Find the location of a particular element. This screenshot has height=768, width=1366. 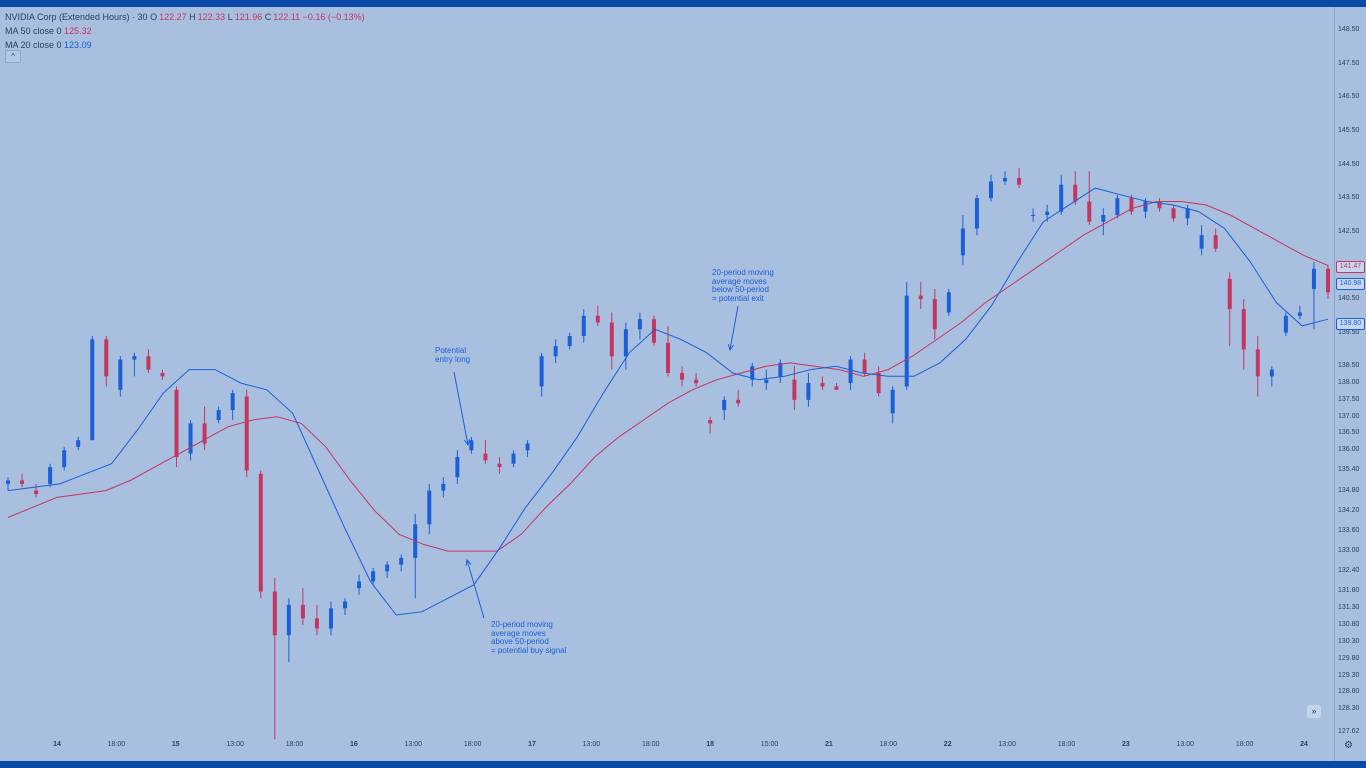

settings-gear-icon: ⚙ is located at coordinates (1348, 745).